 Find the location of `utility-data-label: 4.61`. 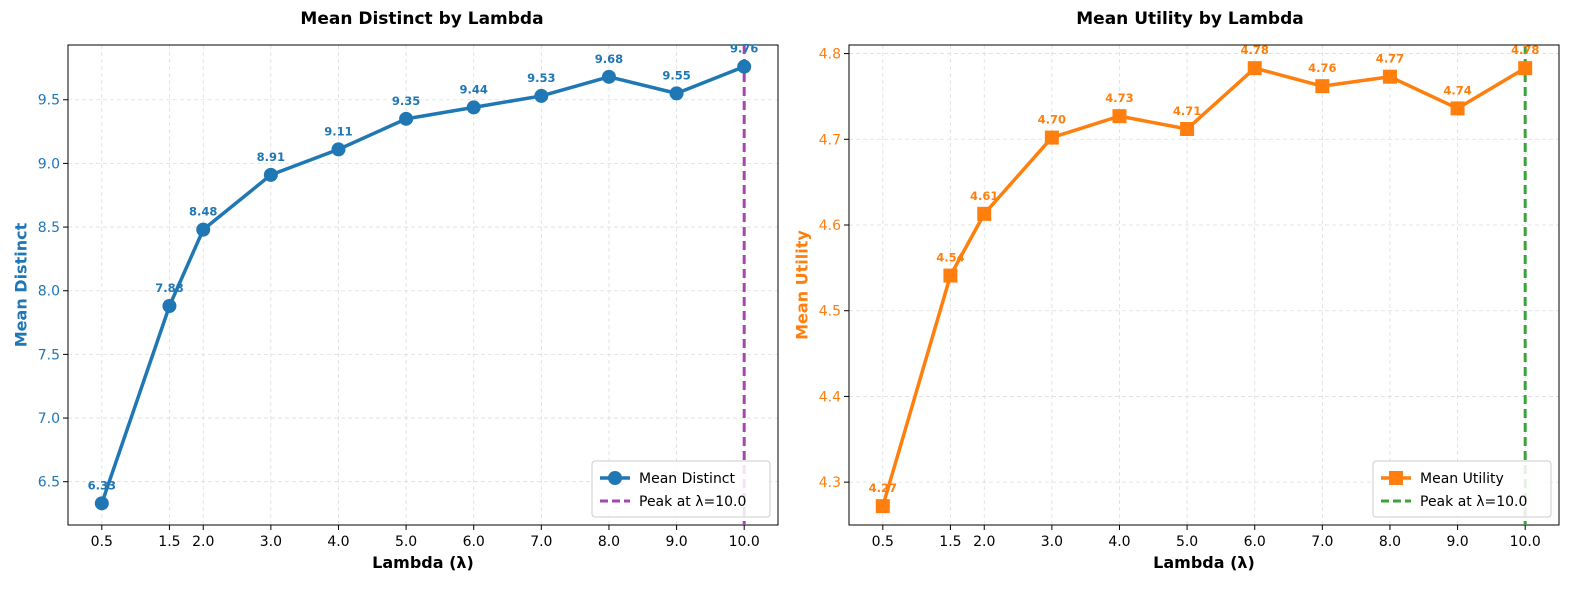

utility-data-label: 4.61 is located at coordinates (984, 196).